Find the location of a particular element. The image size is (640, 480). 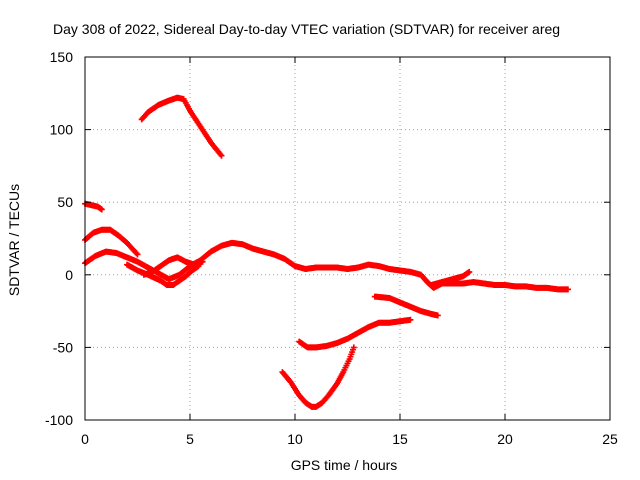

x-axis-label: GPS time / hours is located at coordinates (344, 465).